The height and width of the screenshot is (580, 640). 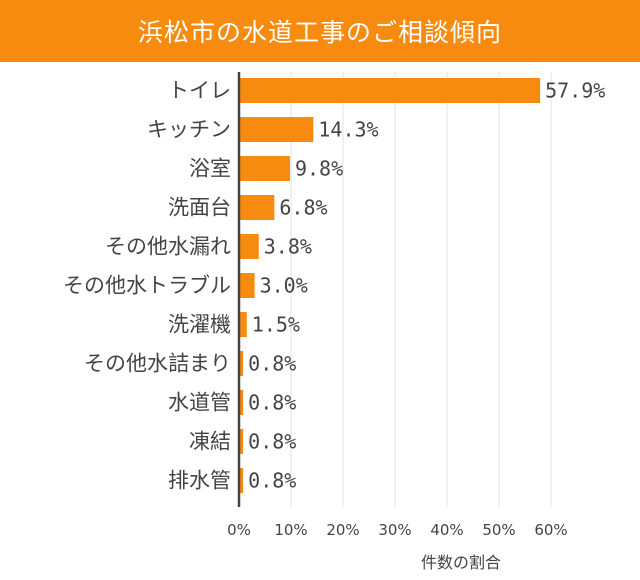 I want to click on x-tick-label: 40%, so click(x=446, y=530).